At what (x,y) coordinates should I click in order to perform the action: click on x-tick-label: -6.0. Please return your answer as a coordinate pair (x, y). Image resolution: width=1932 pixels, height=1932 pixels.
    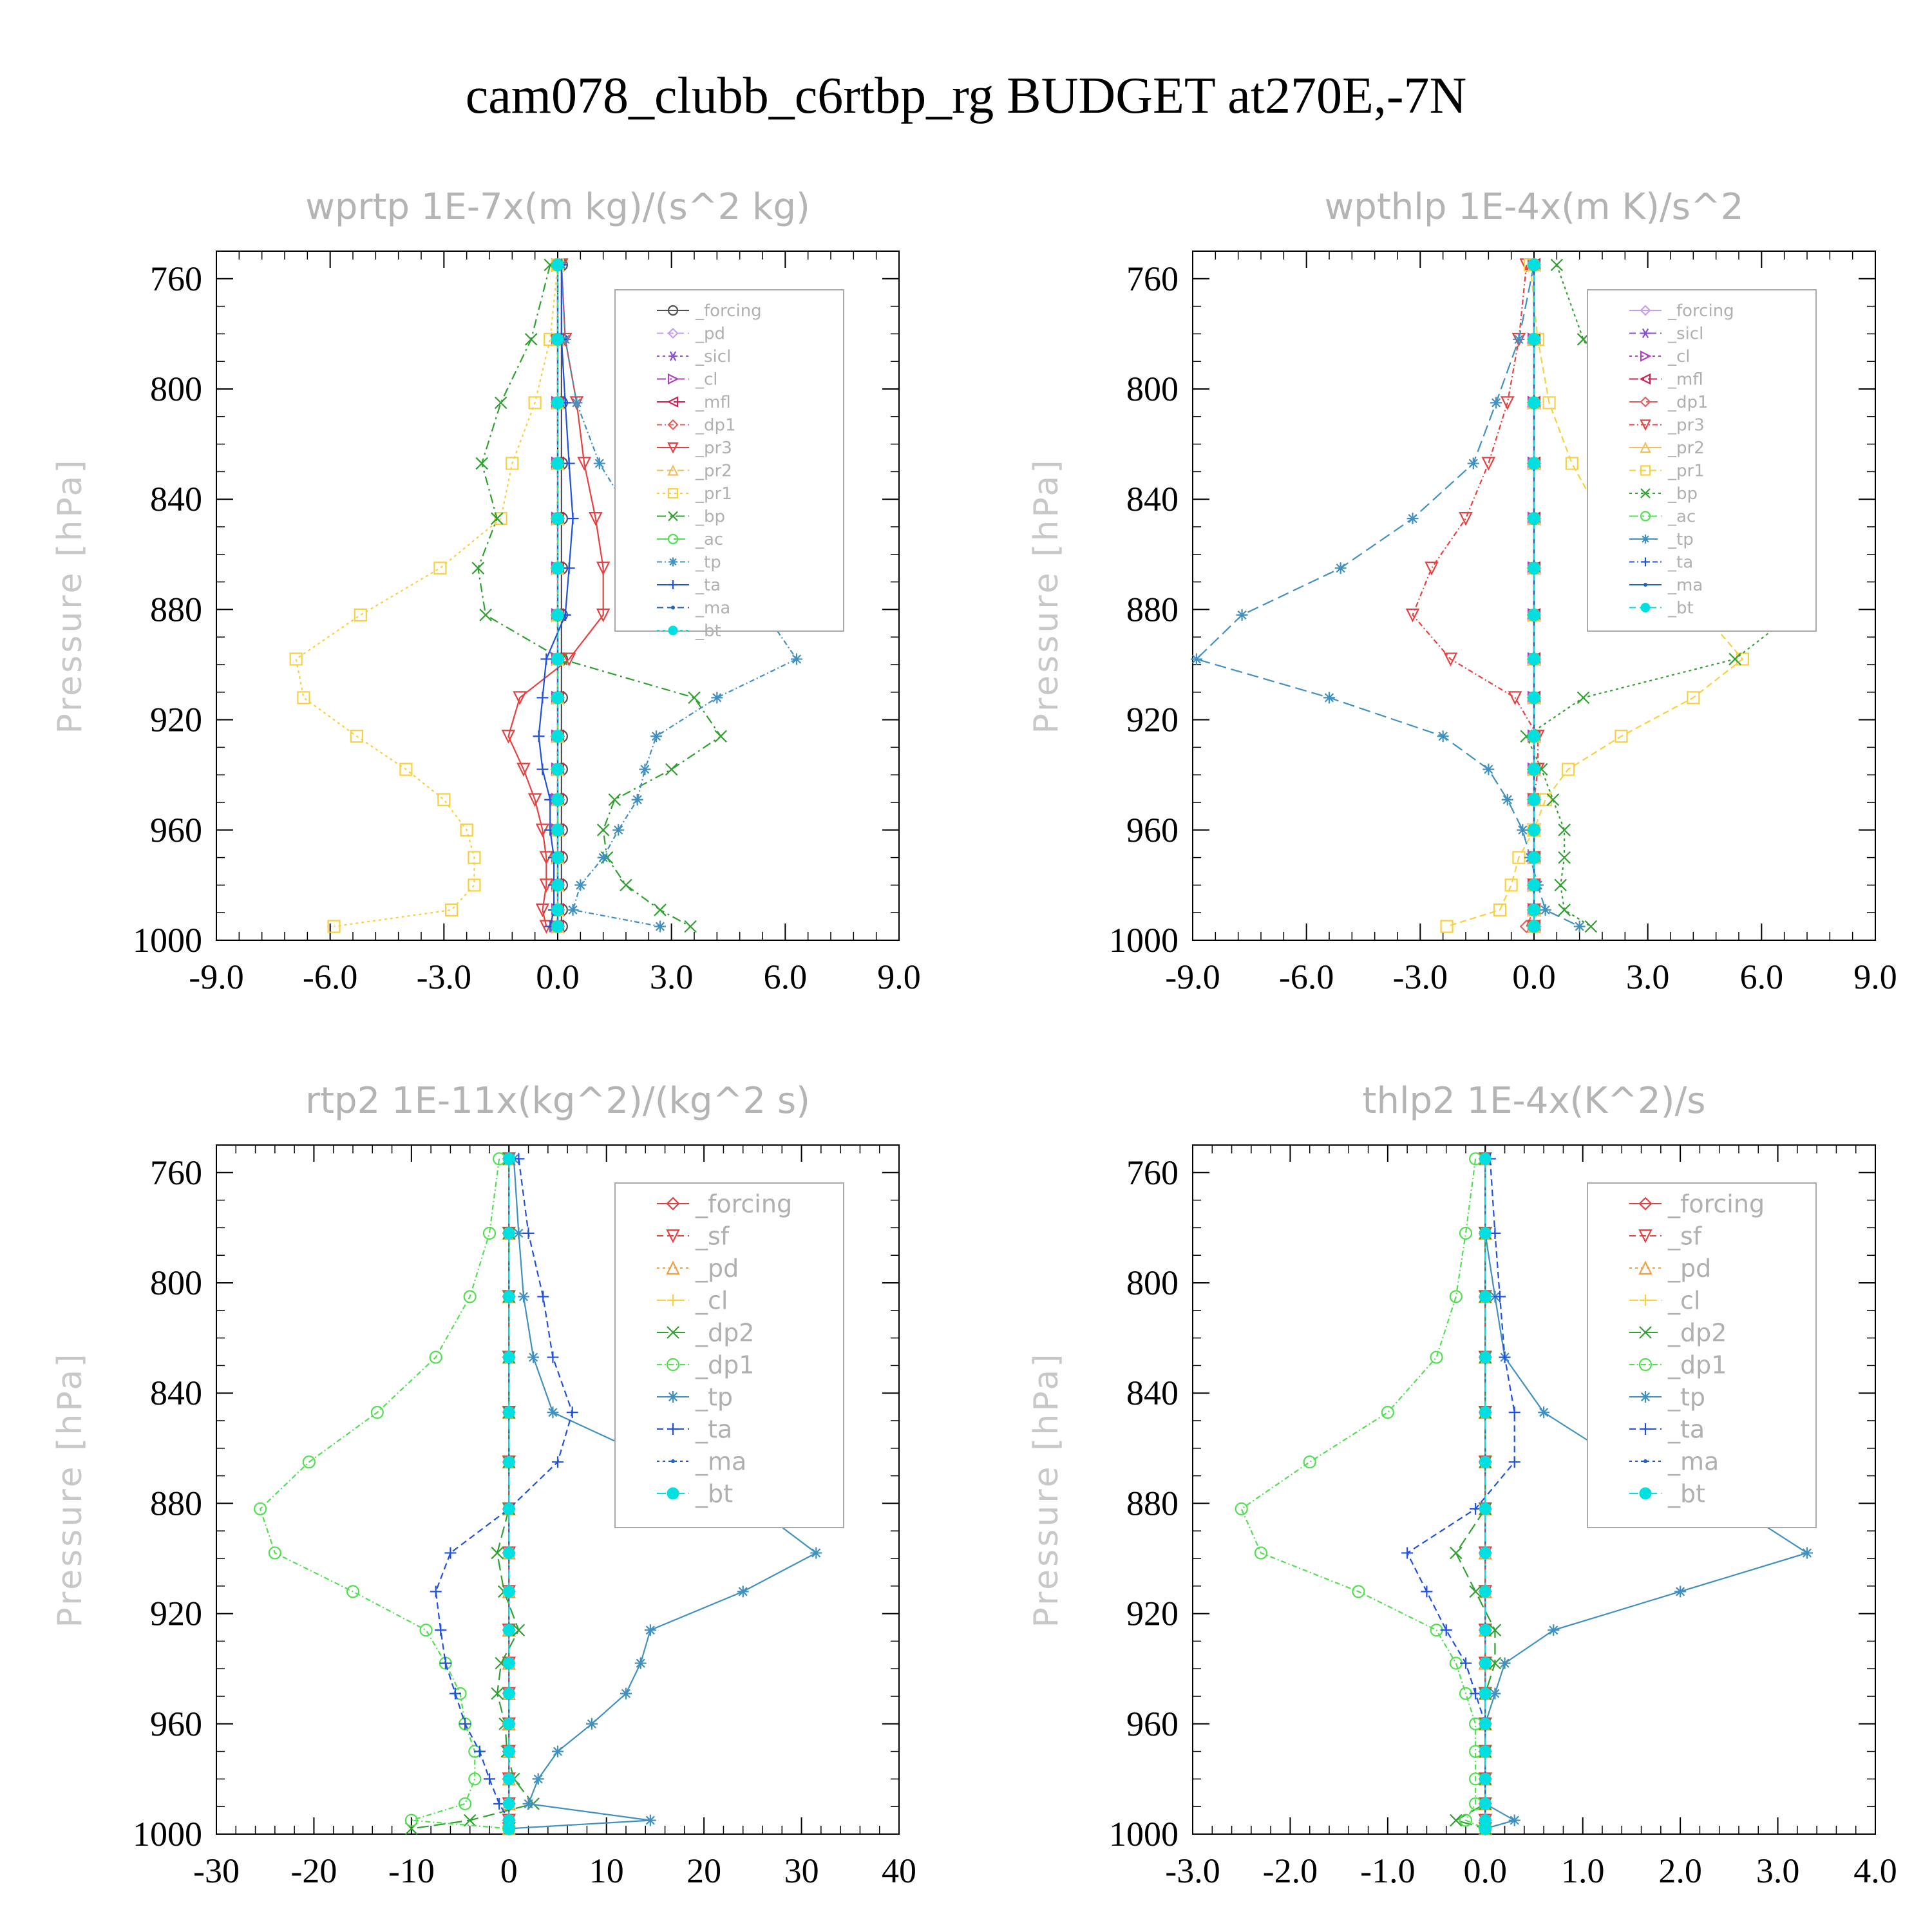
    Looking at the image, I should click on (330, 977).